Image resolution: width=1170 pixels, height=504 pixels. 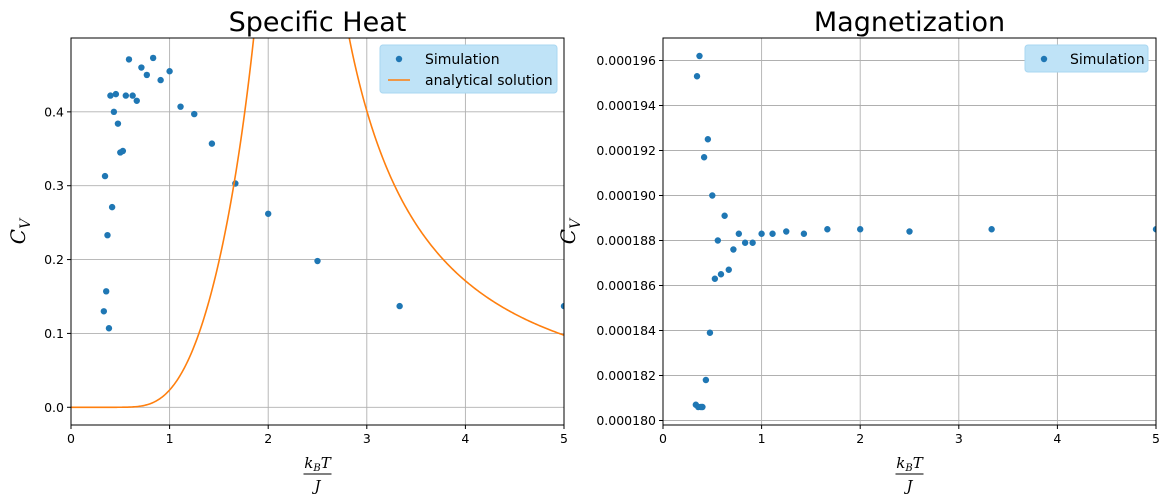 I want to click on specific-heat-x-tick-label: 2, so click(x=268, y=438).